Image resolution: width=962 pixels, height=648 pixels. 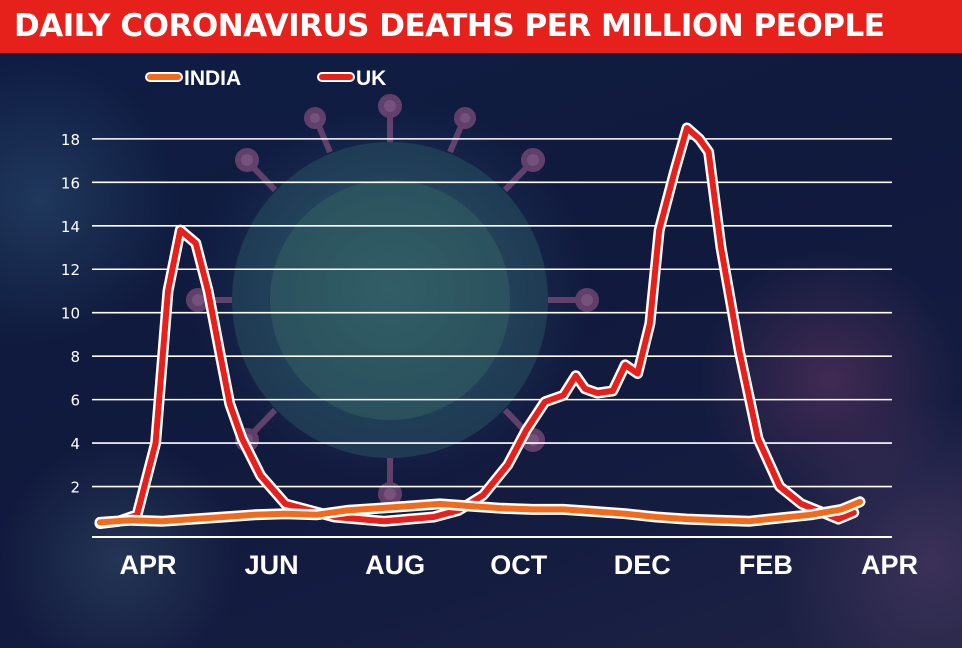 What do you see at coordinates (642, 565) in the screenshot?
I see `x-tick-label: DEC` at bounding box center [642, 565].